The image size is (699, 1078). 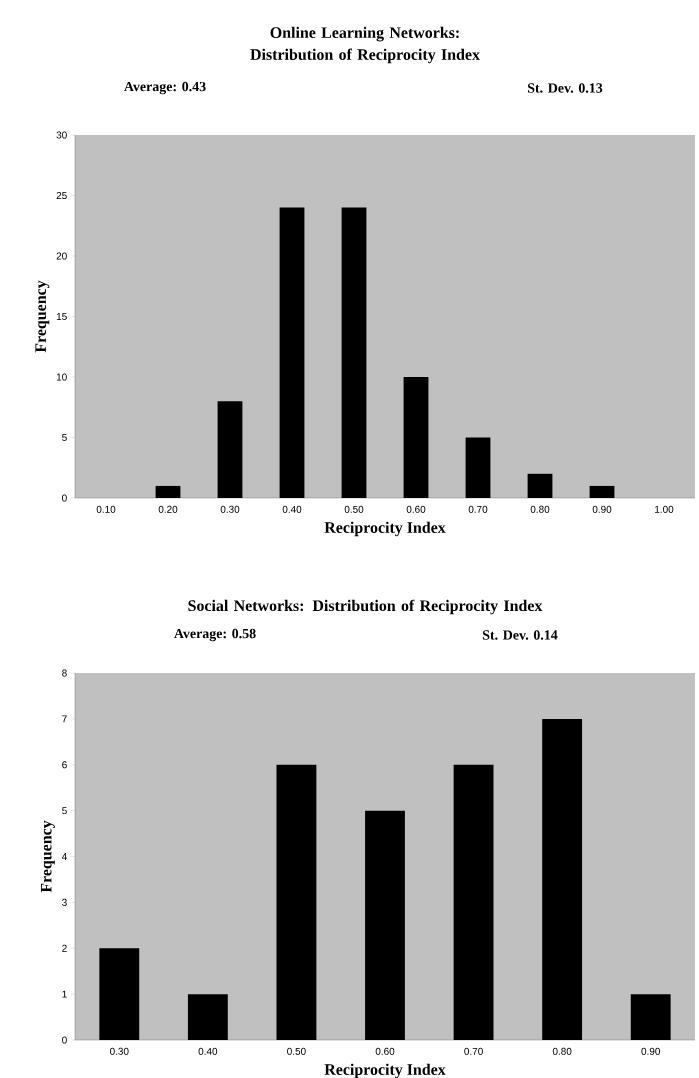 What do you see at coordinates (61, 316) in the screenshot?
I see `y-tick-label: 15` at bounding box center [61, 316].